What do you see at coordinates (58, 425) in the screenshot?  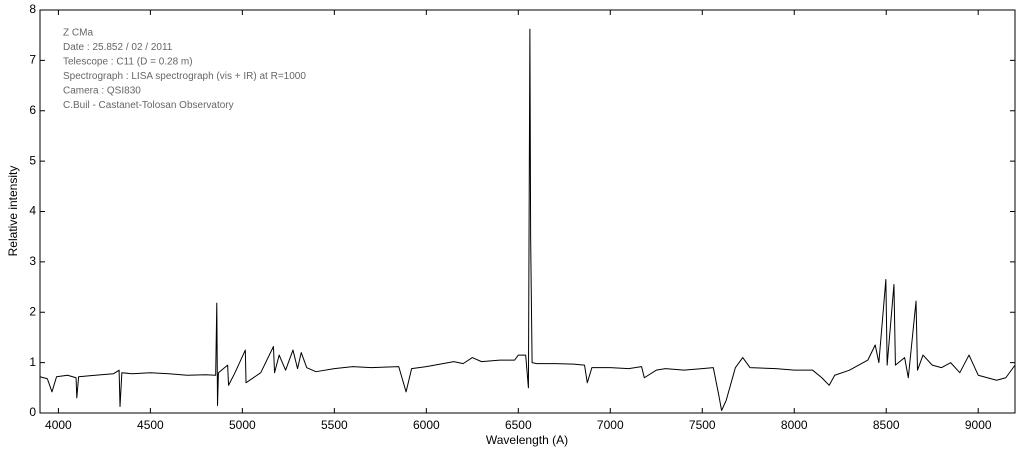 I see `x-tick-label: 4000` at bounding box center [58, 425].